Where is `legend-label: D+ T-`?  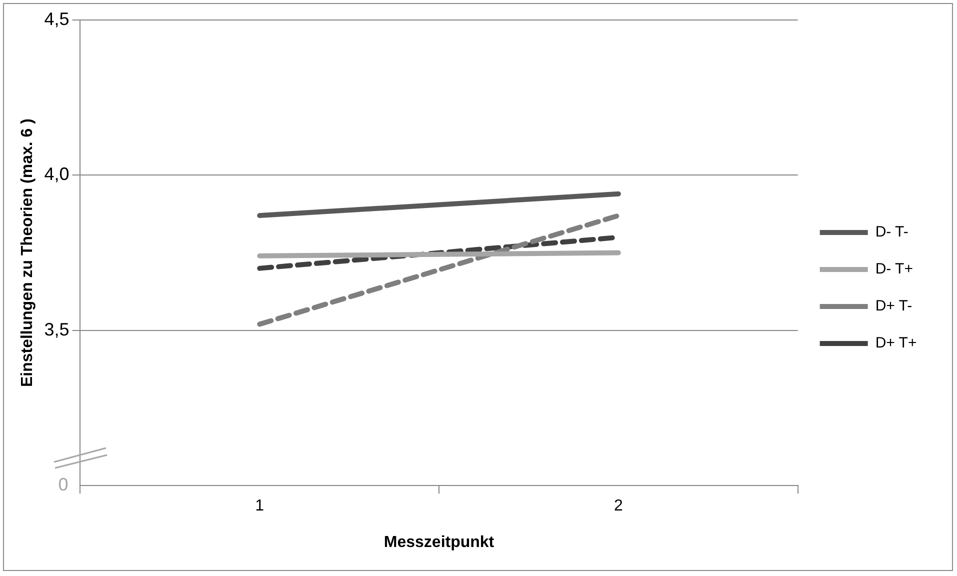
legend-label: D+ T- is located at coordinates (893, 306).